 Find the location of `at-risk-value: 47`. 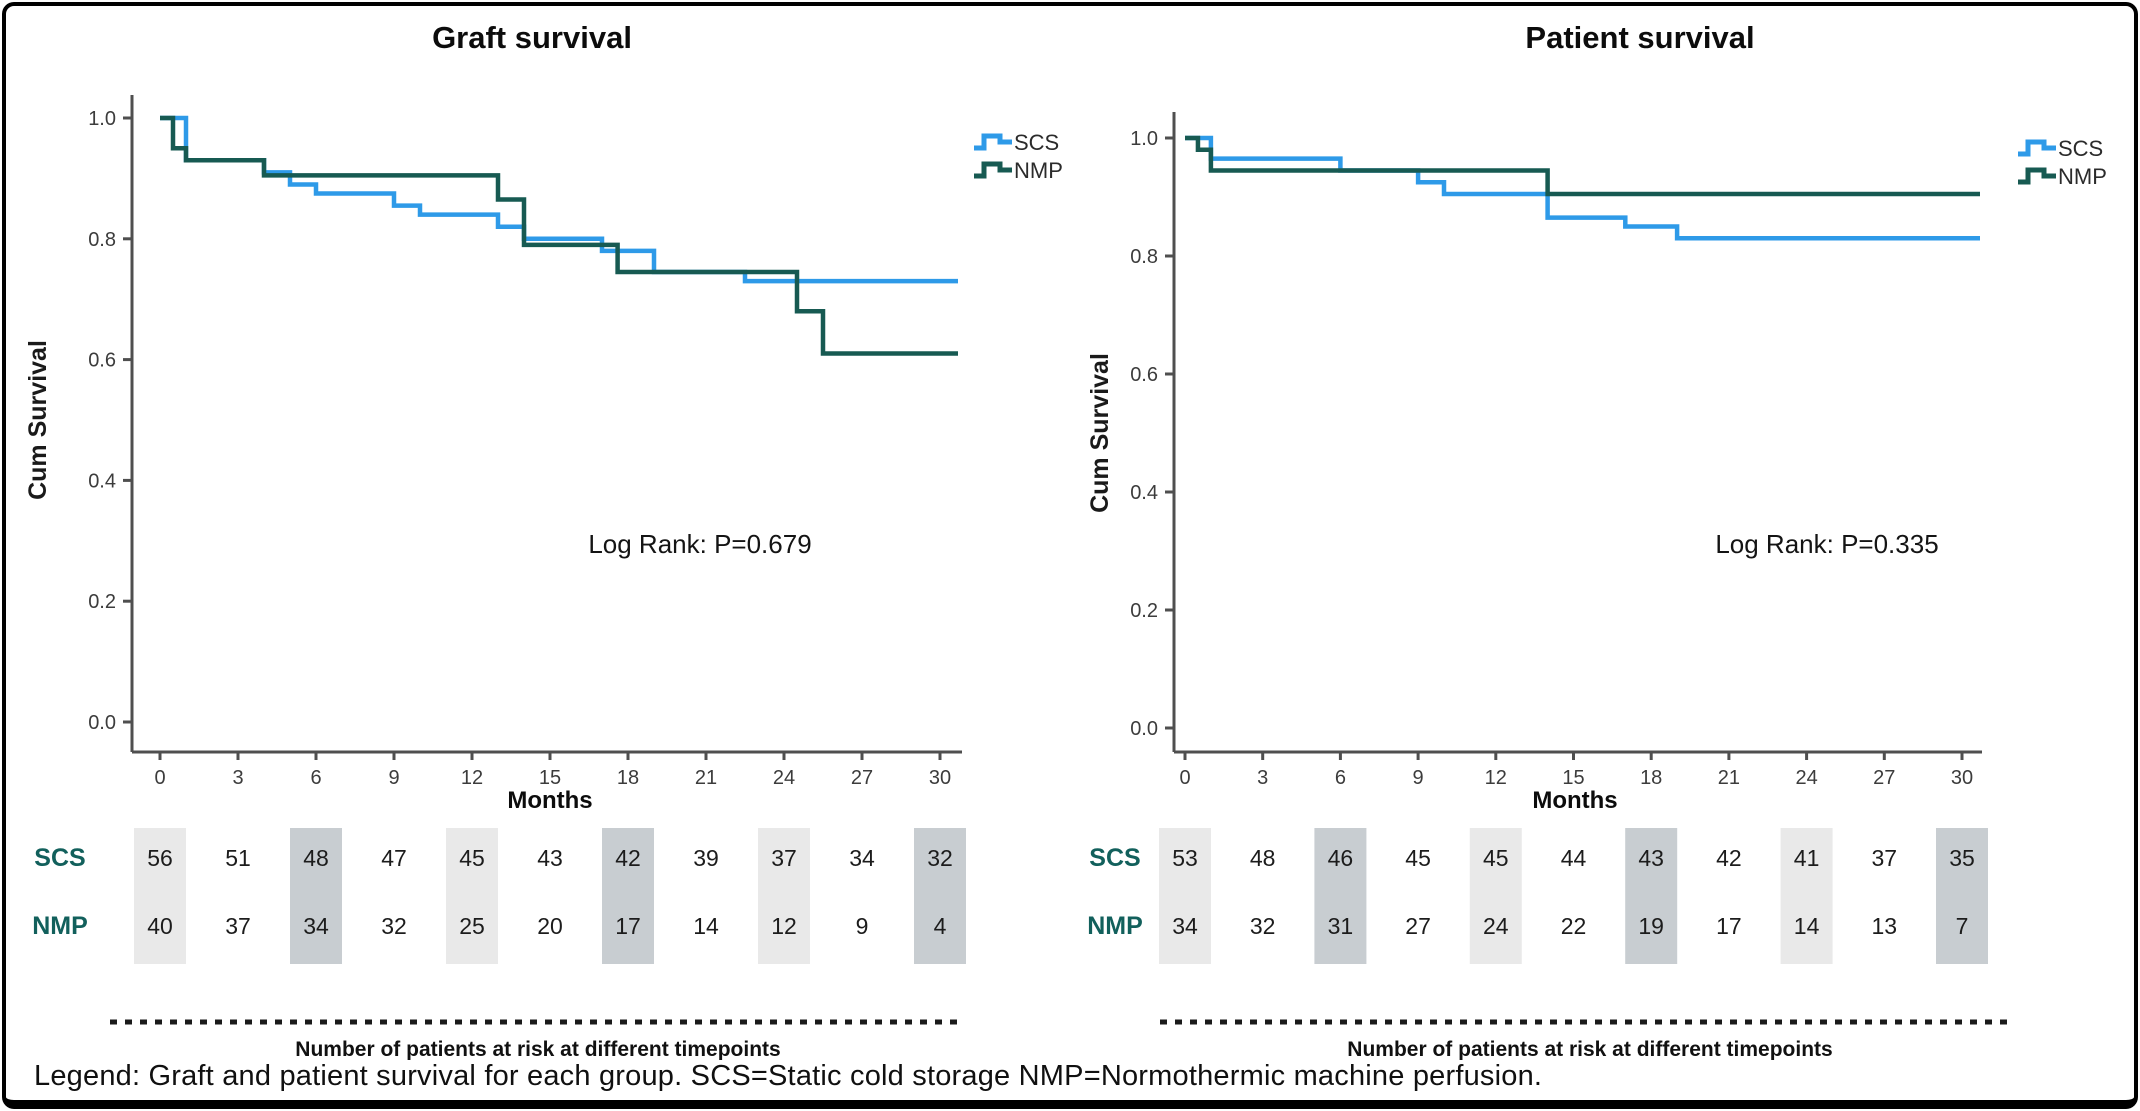

at-risk-value: 47 is located at coordinates (394, 858).